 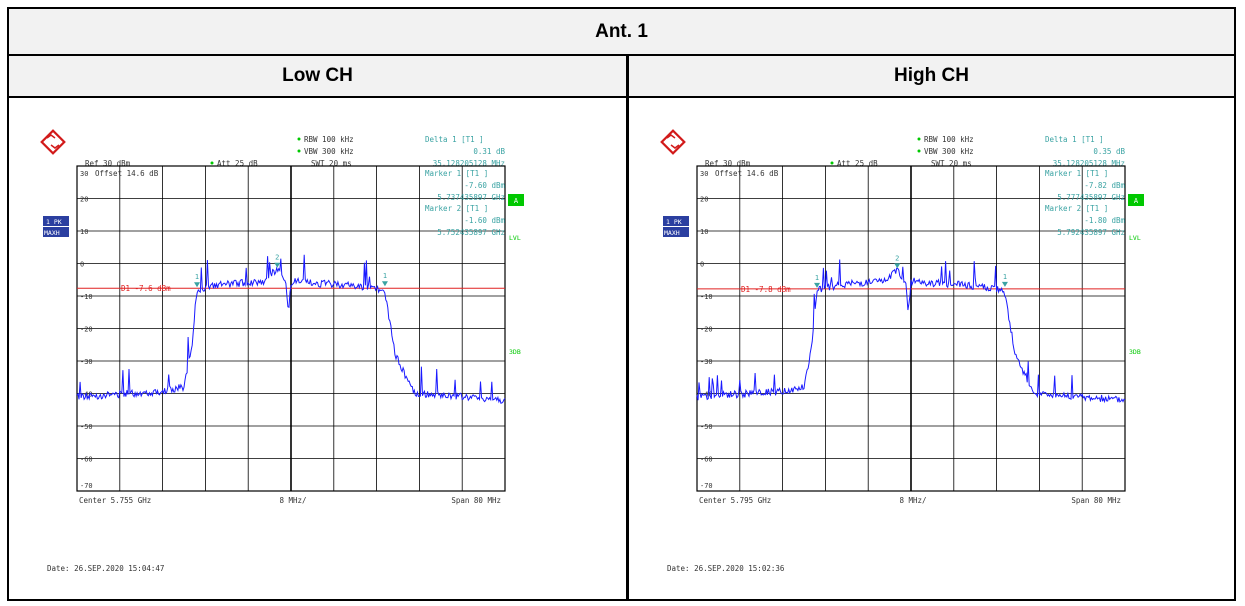 What do you see at coordinates (317, 76) in the screenshot?
I see `column-header-low-ch: Low CH` at bounding box center [317, 76].